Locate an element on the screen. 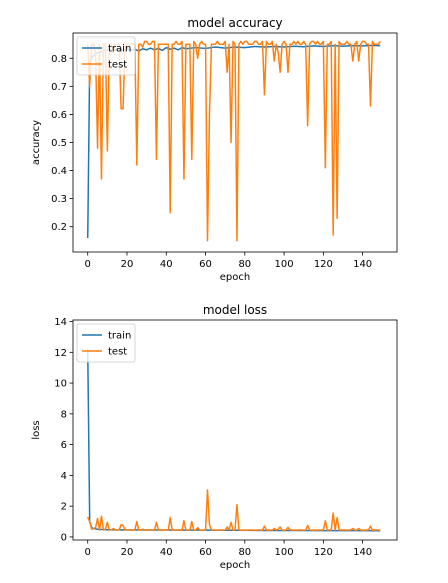 The height and width of the screenshot is (583, 448). loss-x-tick-label: 140 is located at coordinates (362, 552).